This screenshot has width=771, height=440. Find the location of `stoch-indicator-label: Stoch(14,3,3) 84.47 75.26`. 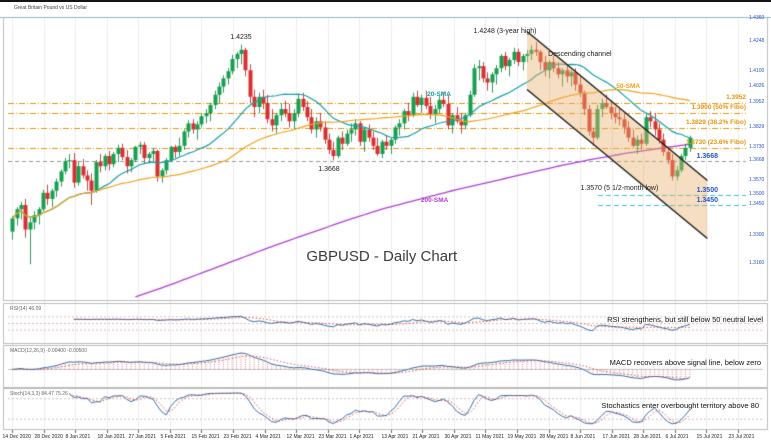

stoch-indicator-label: Stoch(14,3,3) 84.47 75.26 is located at coordinates (39, 394).